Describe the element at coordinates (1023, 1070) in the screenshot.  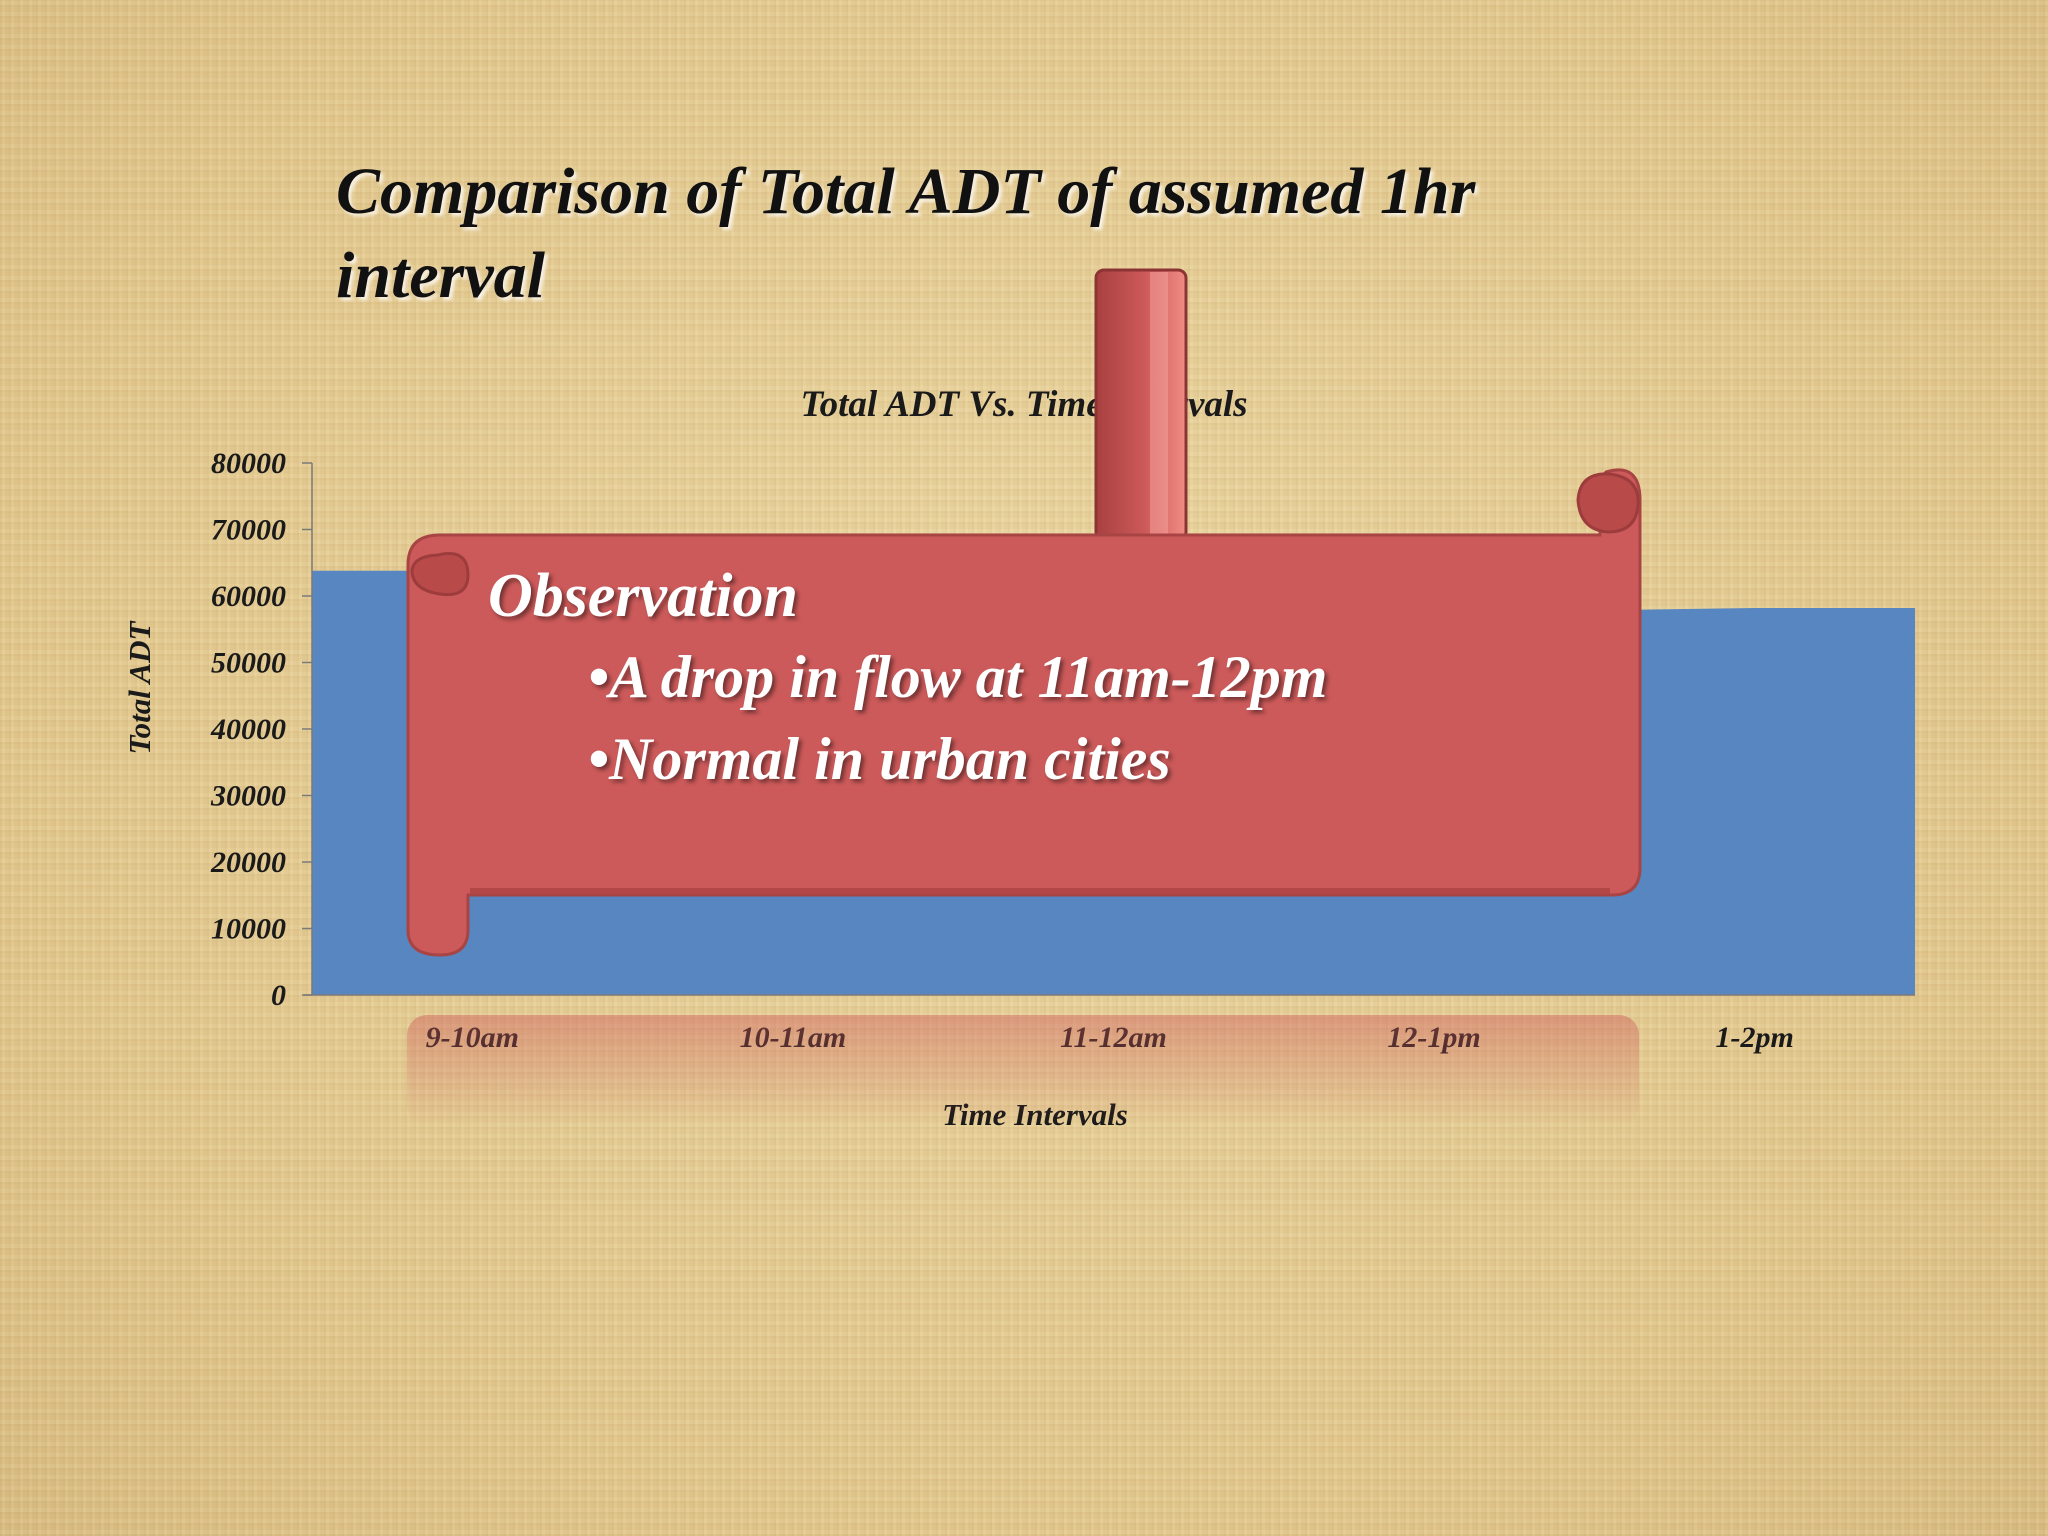
I see `scroll-reflection` at that location.